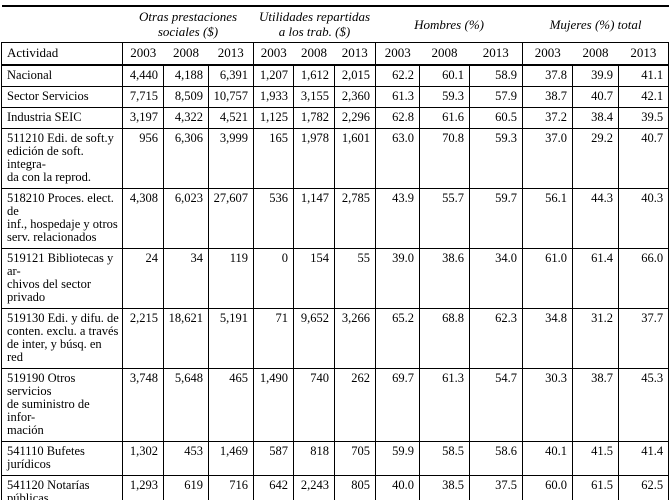 The image size is (670, 500). What do you see at coordinates (273, 405) in the screenshot?
I see `value-cell: 1,490` at bounding box center [273, 405].